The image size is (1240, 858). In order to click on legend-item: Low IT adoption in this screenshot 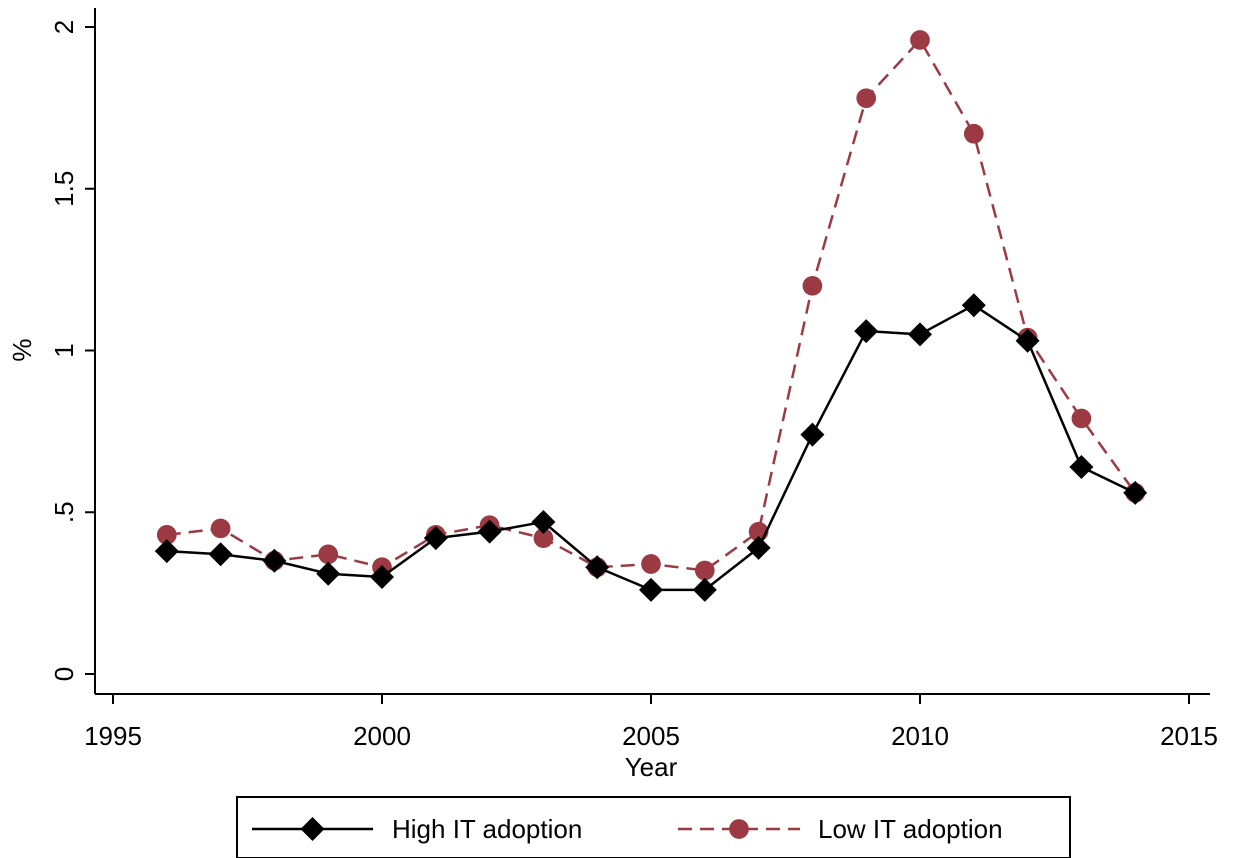, I will do `click(840, 829)`.